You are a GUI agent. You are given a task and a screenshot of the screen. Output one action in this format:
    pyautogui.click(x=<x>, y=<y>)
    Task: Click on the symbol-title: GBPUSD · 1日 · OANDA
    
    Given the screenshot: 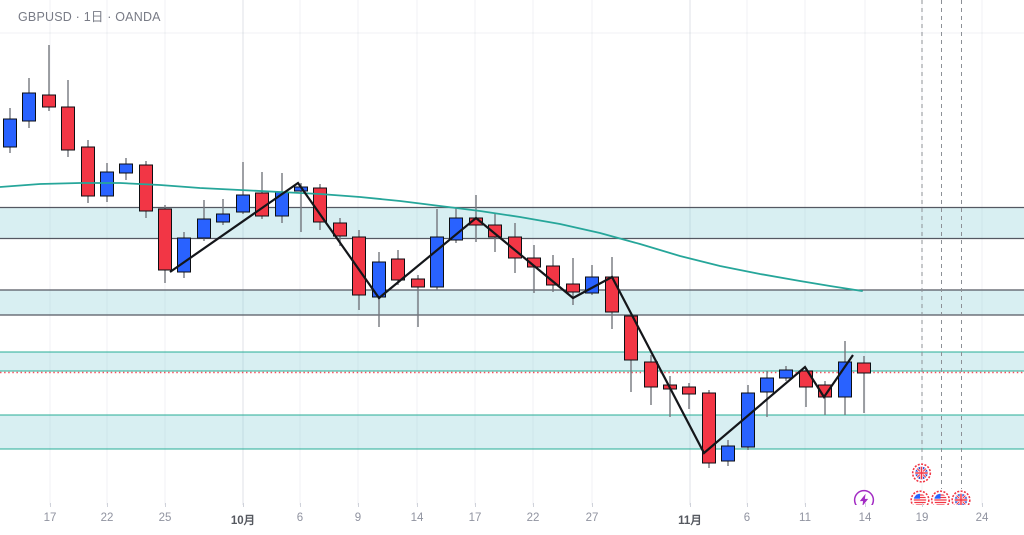 What is the action you would take?
    pyautogui.click(x=89, y=17)
    